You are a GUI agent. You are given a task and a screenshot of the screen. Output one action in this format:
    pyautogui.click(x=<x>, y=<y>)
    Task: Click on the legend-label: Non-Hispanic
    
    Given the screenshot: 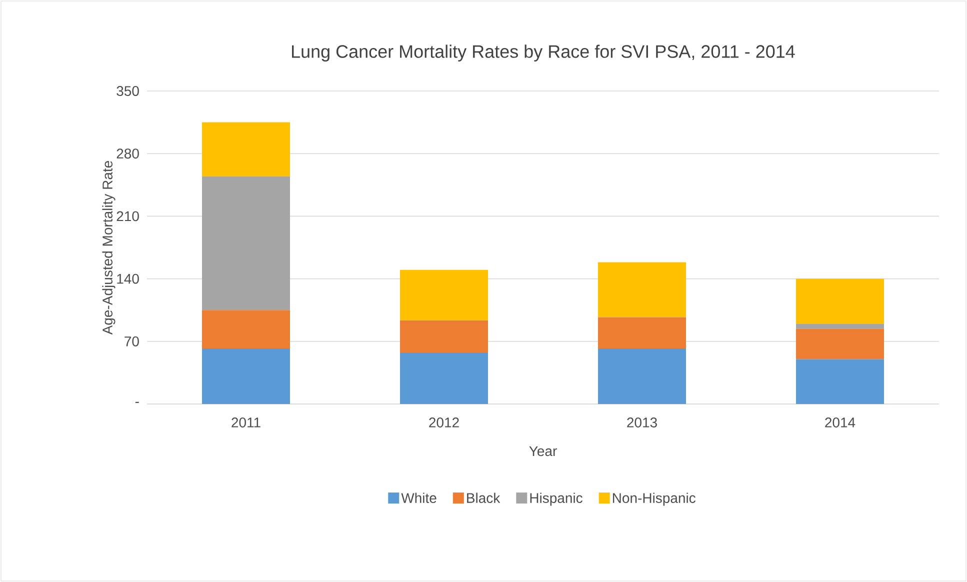 What is the action you would take?
    pyautogui.click(x=654, y=499)
    